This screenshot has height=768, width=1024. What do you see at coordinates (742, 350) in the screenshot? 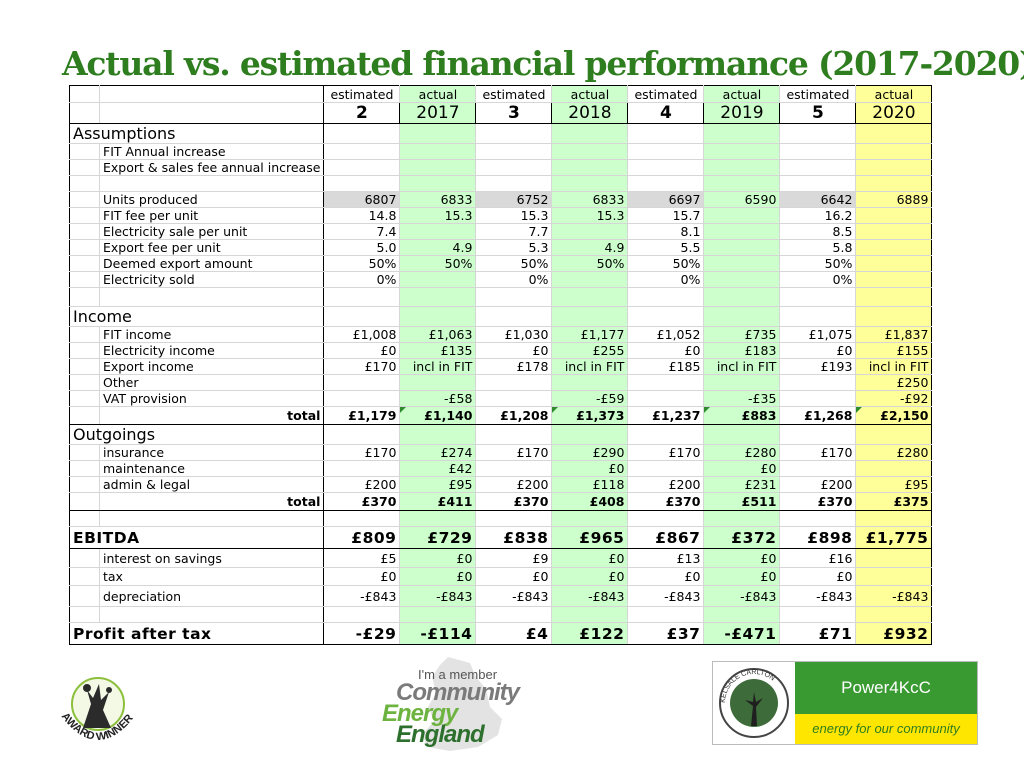
I see `value-cell: £183` at bounding box center [742, 350].